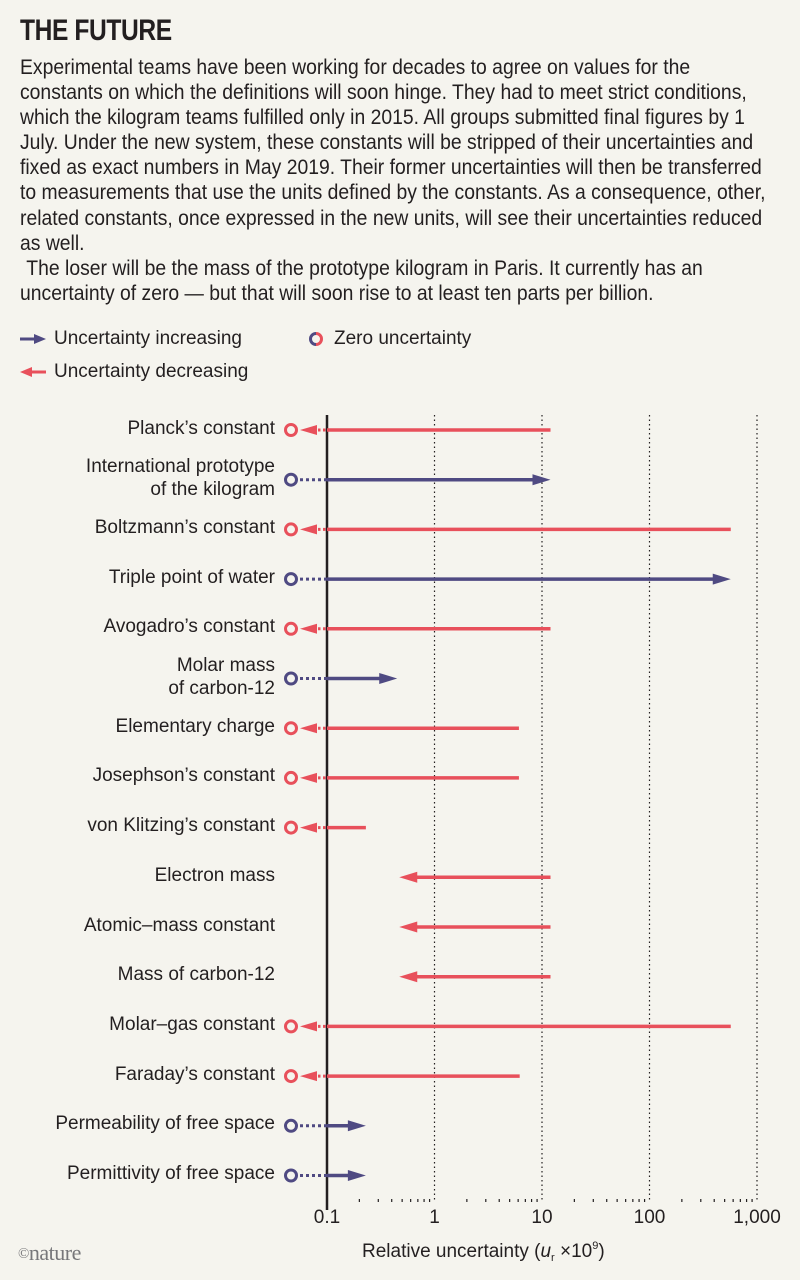 The height and width of the screenshot is (1280, 800). Describe the element at coordinates (316, 339) in the screenshot. I see `zero-circle-icon` at that location.